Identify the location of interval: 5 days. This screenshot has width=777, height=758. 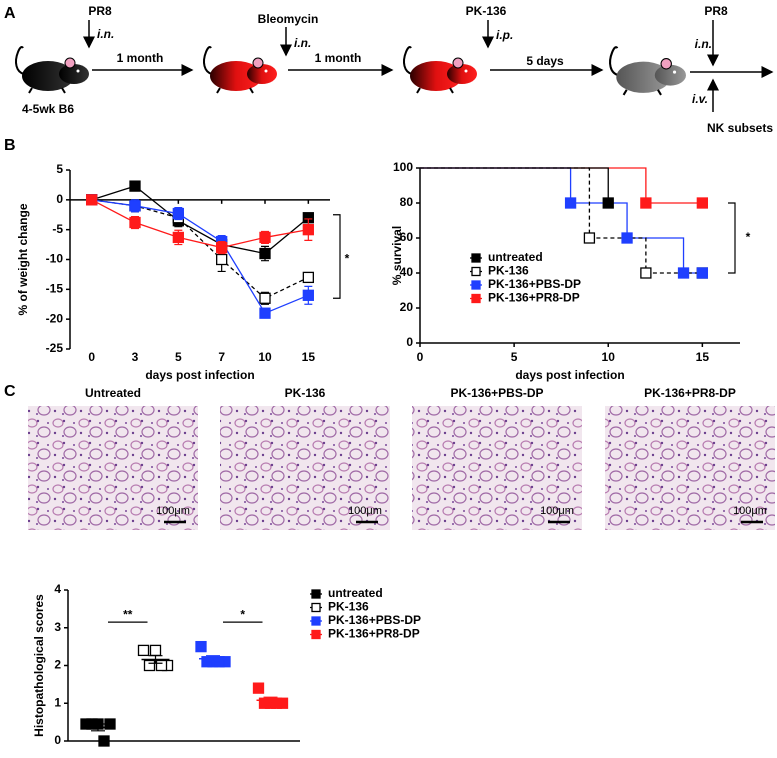
(545, 61).